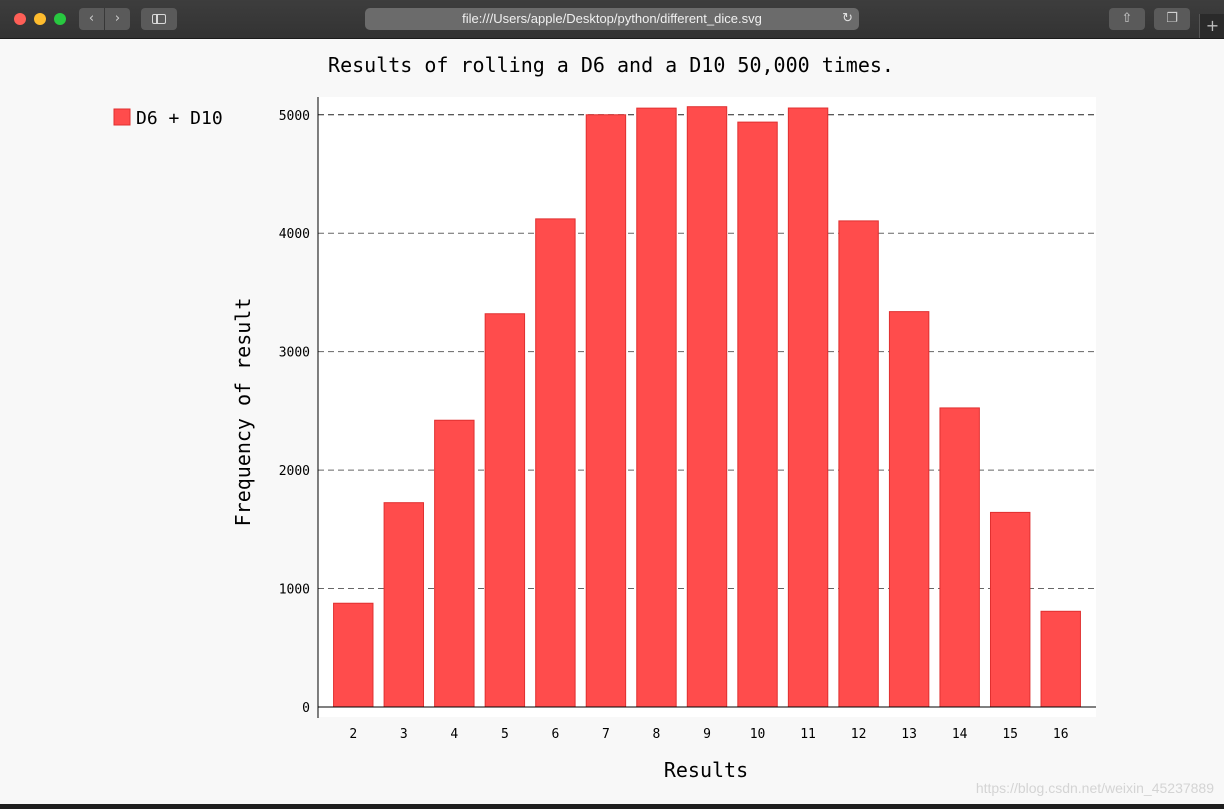 Image resolution: width=1224 pixels, height=809 pixels. I want to click on forward-button: ›, so click(117, 19).